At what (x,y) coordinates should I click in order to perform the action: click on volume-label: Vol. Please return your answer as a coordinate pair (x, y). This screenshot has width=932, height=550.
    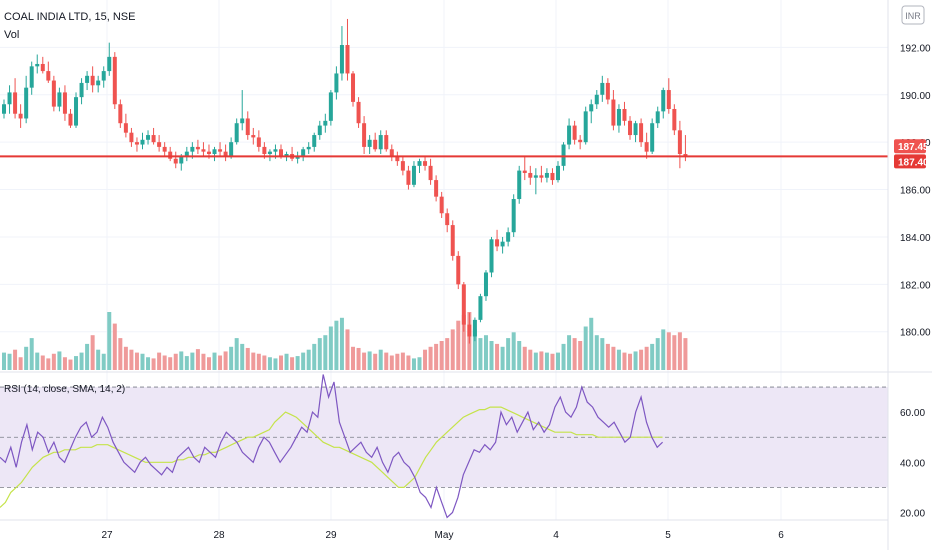
    Looking at the image, I should click on (11, 35).